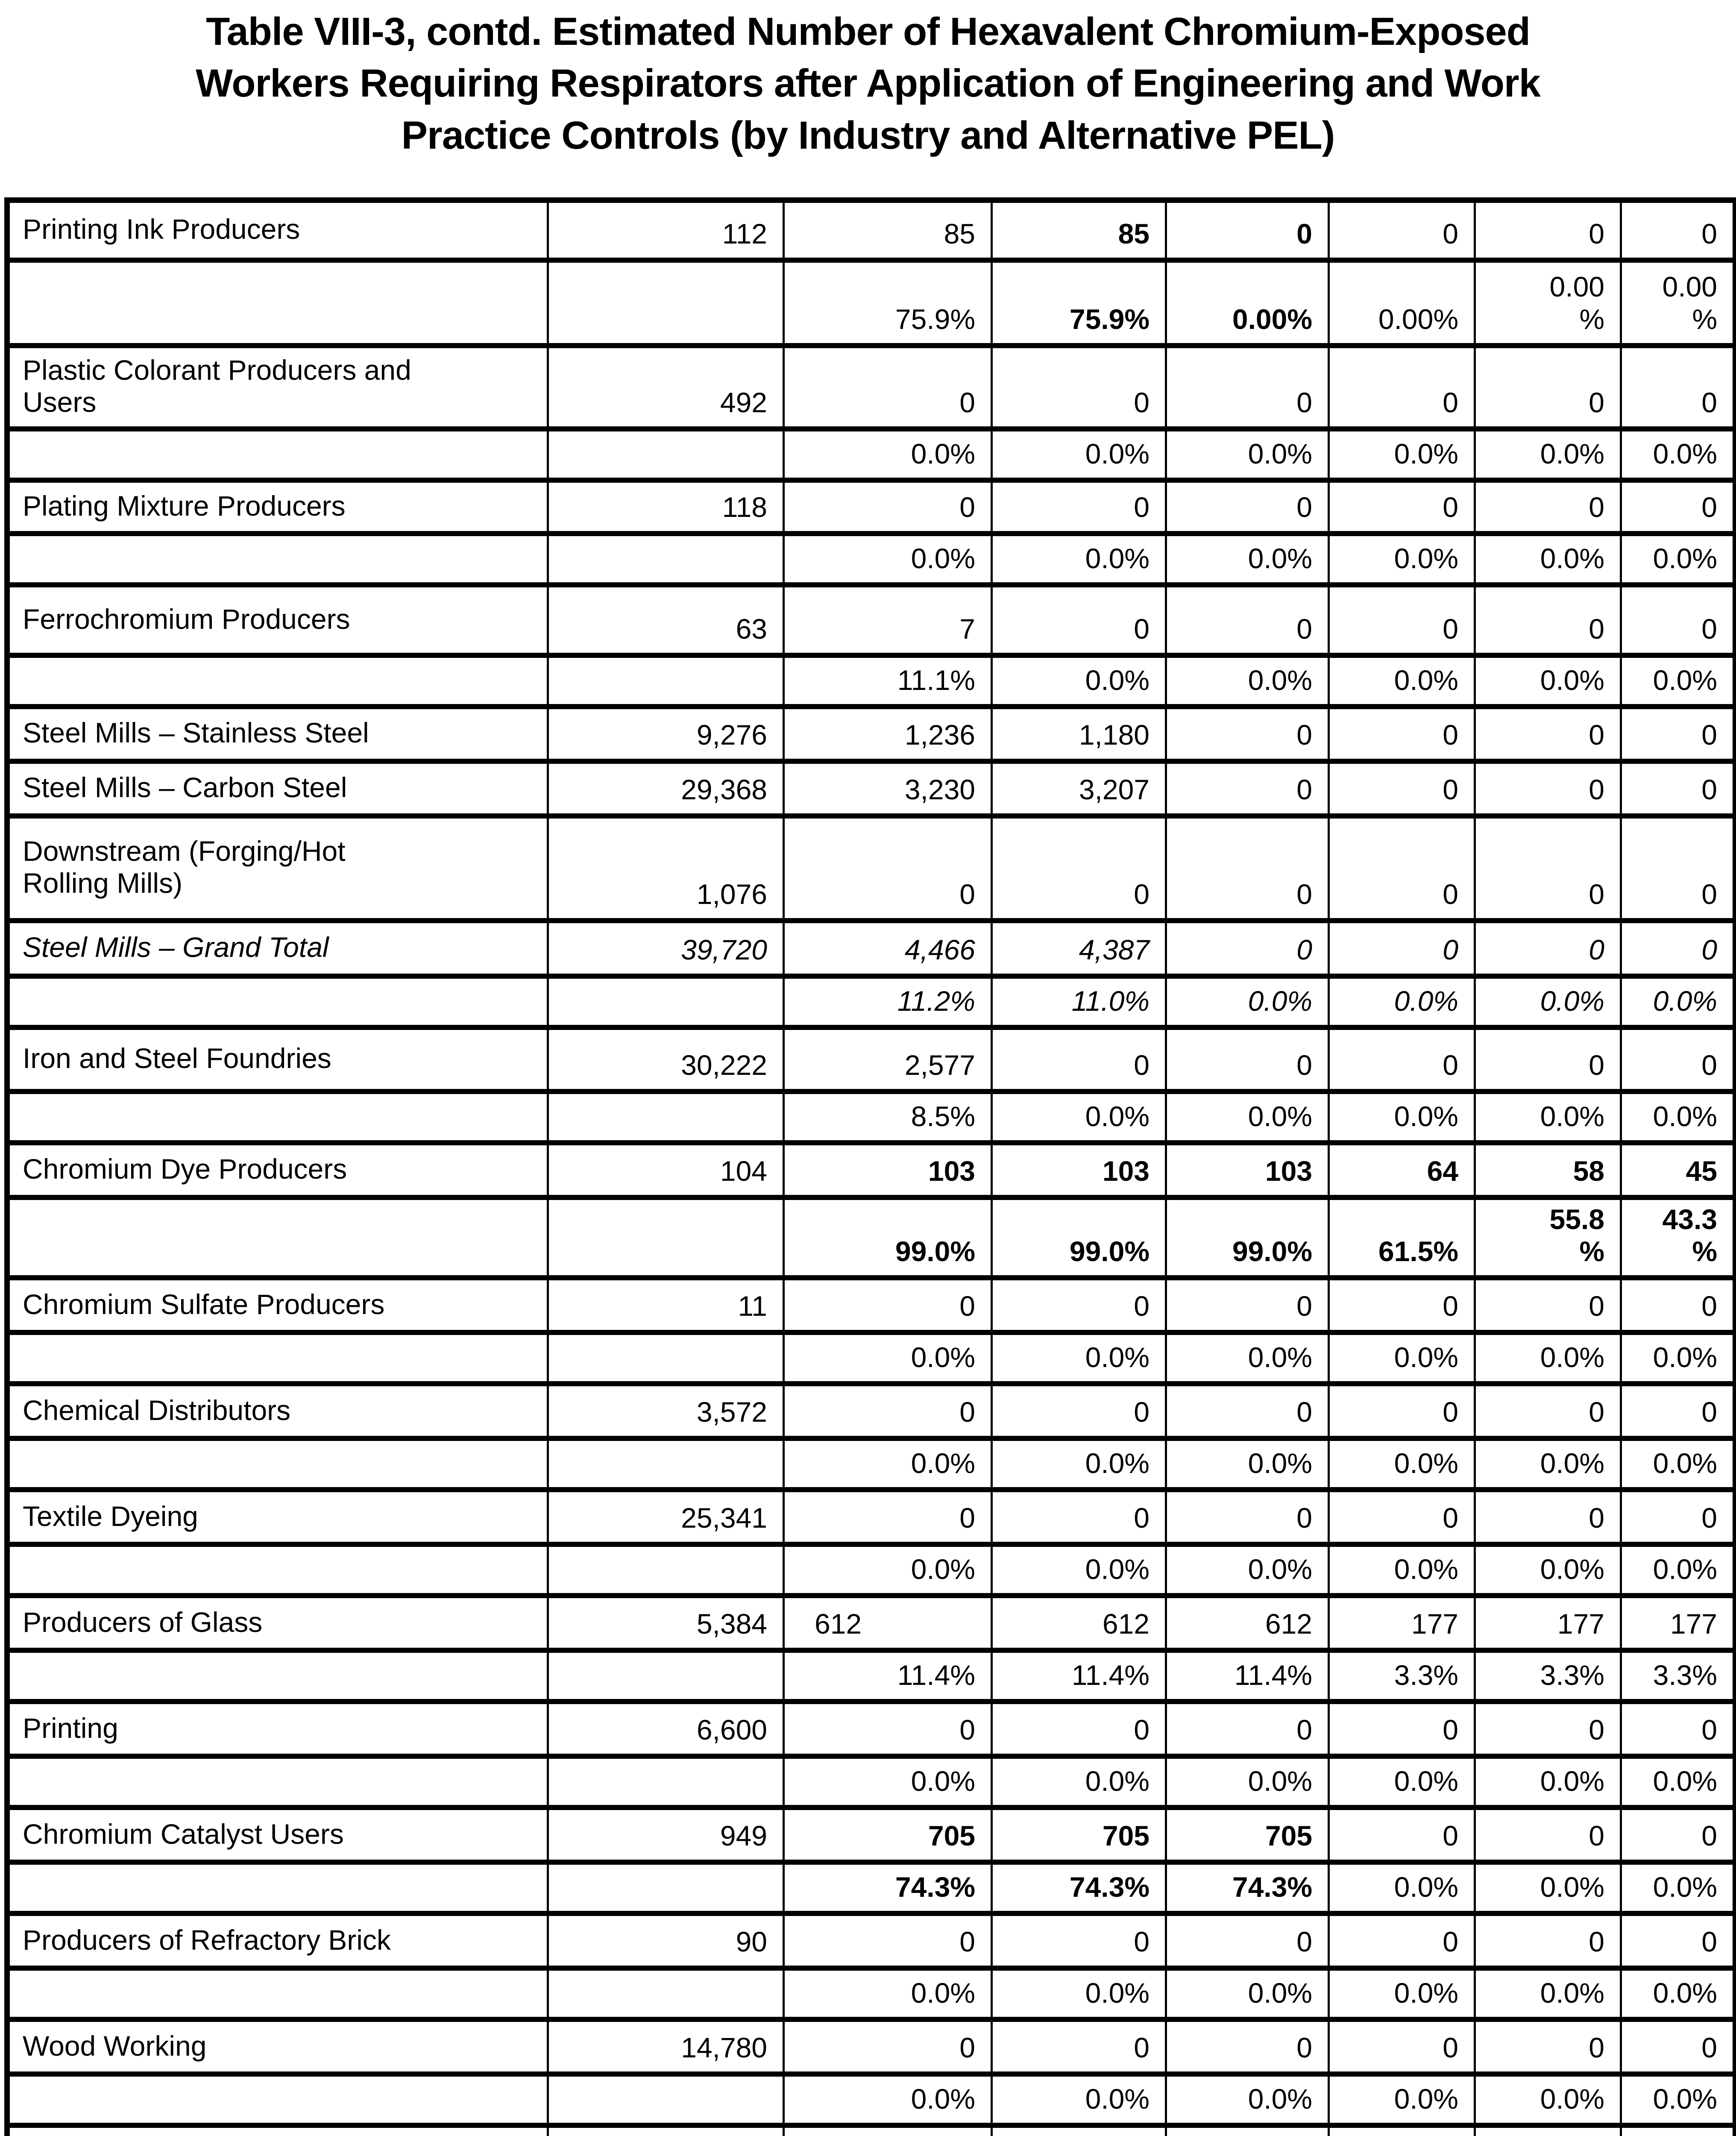 This screenshot has width=1736, height=2136. Describe the element at coordinates (277, 1059) in the screenshot. I see `industry-label-cell: Iron and Steel Foundries` at that location.